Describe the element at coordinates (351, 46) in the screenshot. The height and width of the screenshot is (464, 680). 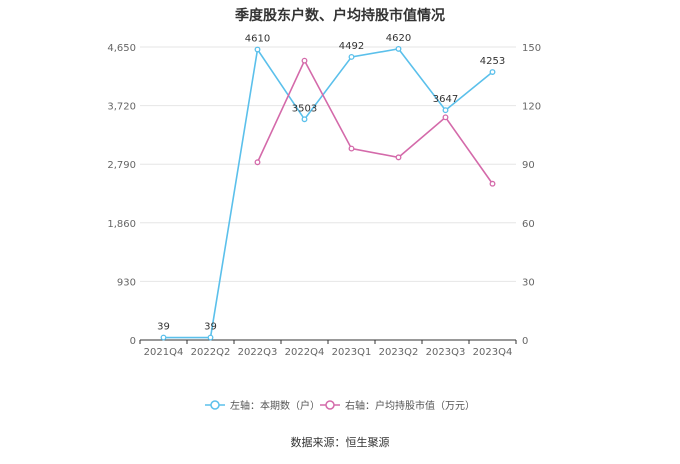
I see `data-label: 4492` at that location.